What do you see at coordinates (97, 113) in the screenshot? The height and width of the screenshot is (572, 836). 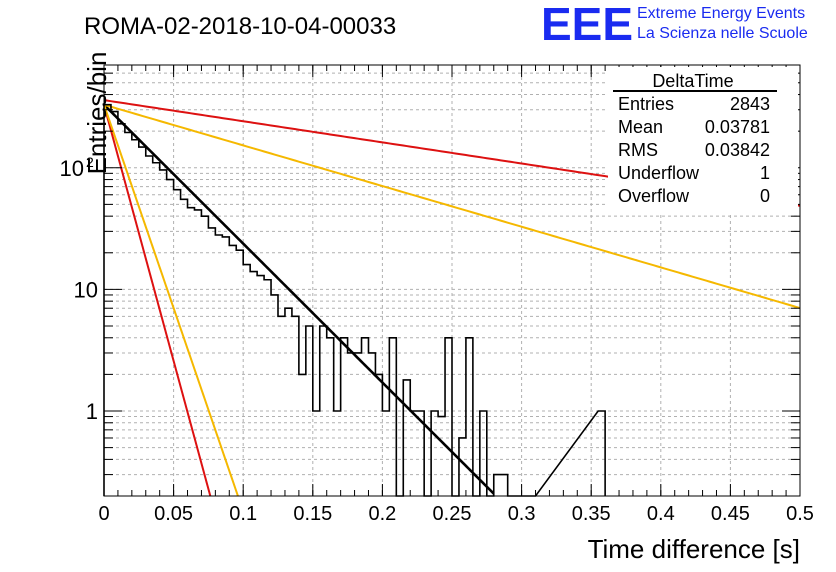 I see `y-axis-label: Entries/bin` at bounding box center [97, 113].